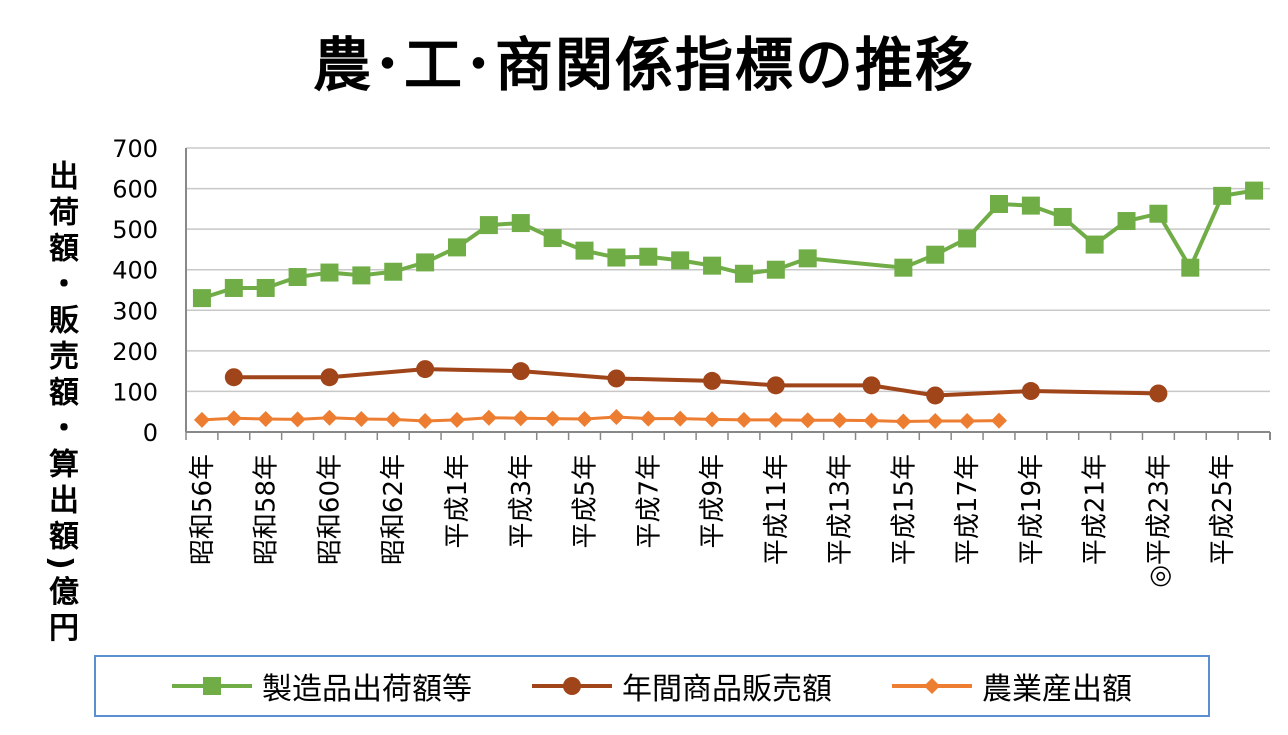 Image resolution: width=1288 pixels, height=735 pixels. Describe the element at coordinates (135, 392) in the screenshot. I see `y-tick-label: 100` at that location.